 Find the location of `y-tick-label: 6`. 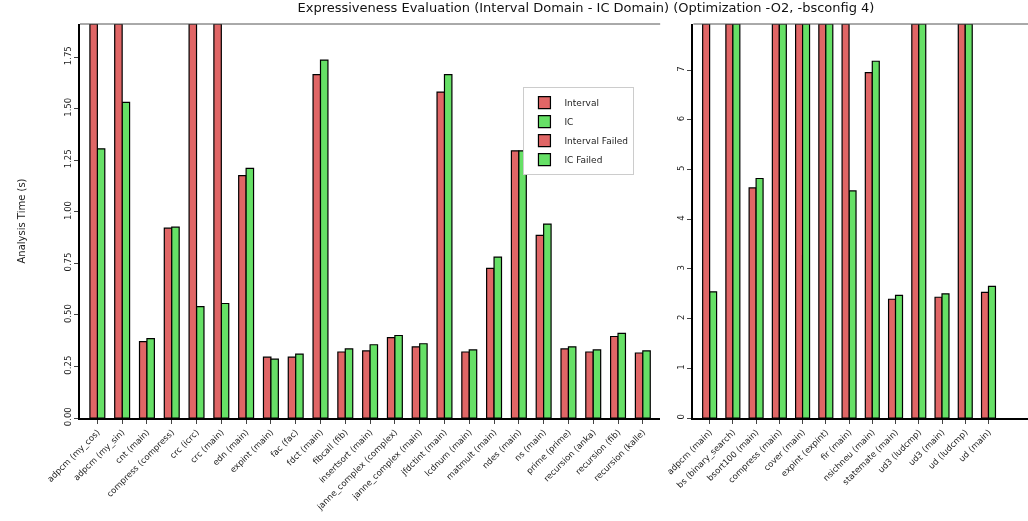

y-tick-label: 6 is located at coordinates (680, 118).